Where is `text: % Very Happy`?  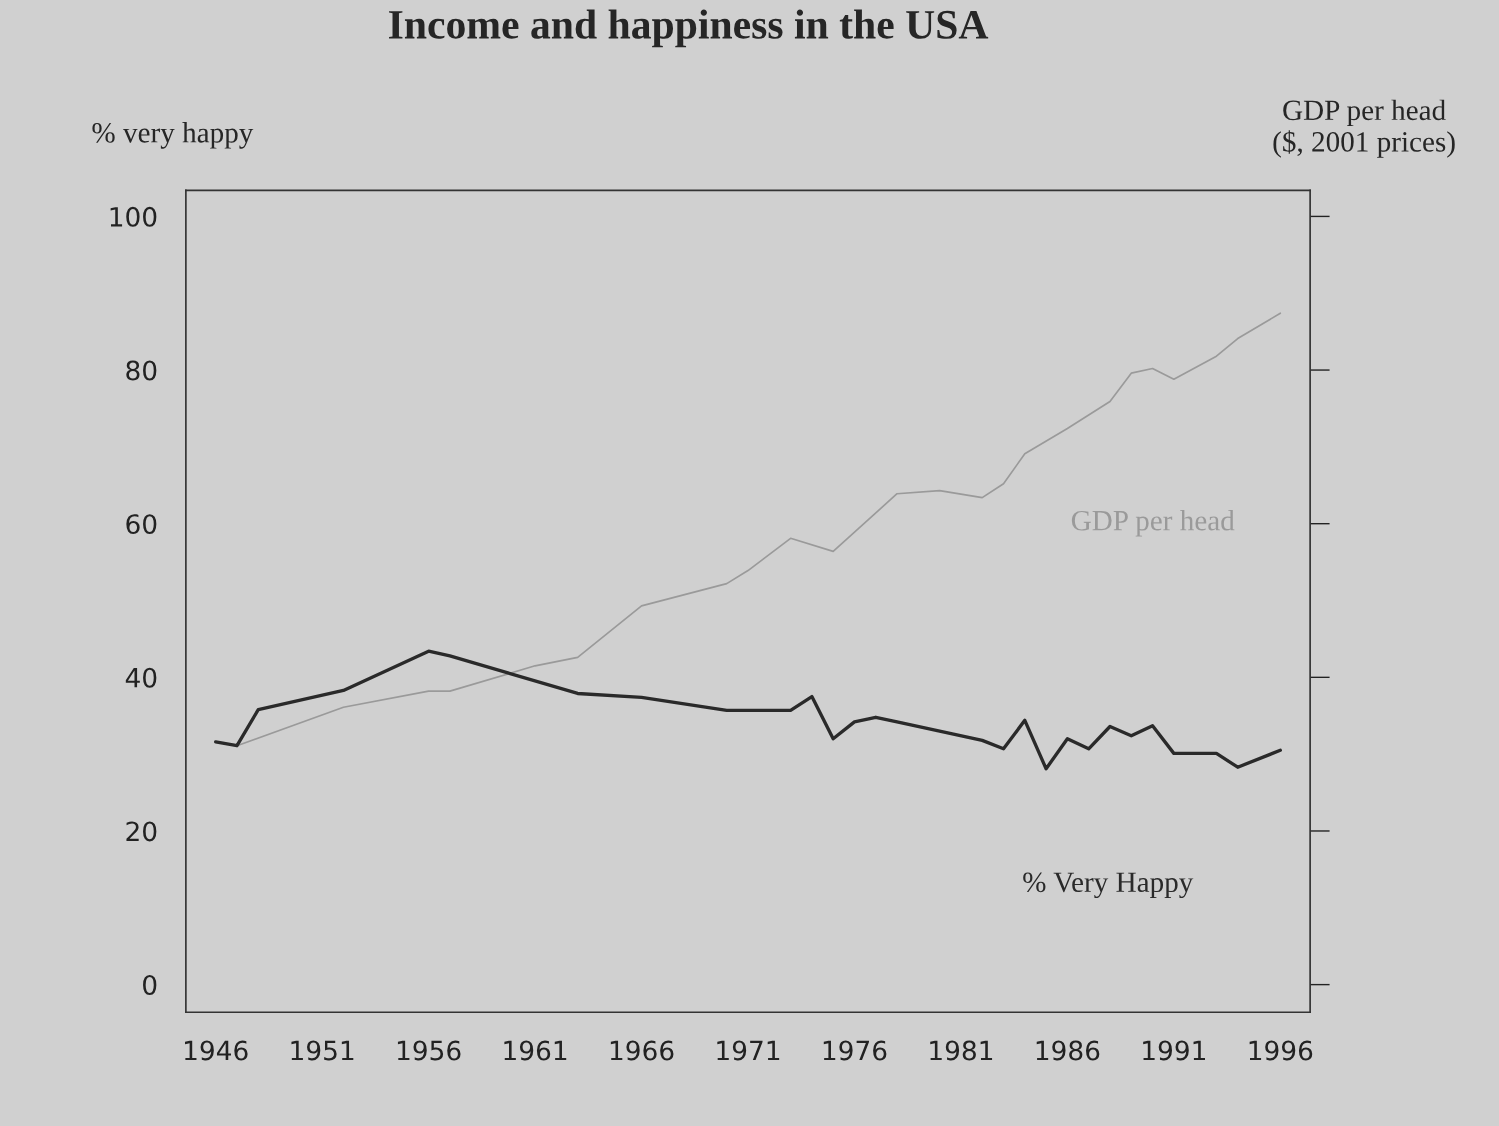 text: % Very Happy is located at coordinates (1108, 885).